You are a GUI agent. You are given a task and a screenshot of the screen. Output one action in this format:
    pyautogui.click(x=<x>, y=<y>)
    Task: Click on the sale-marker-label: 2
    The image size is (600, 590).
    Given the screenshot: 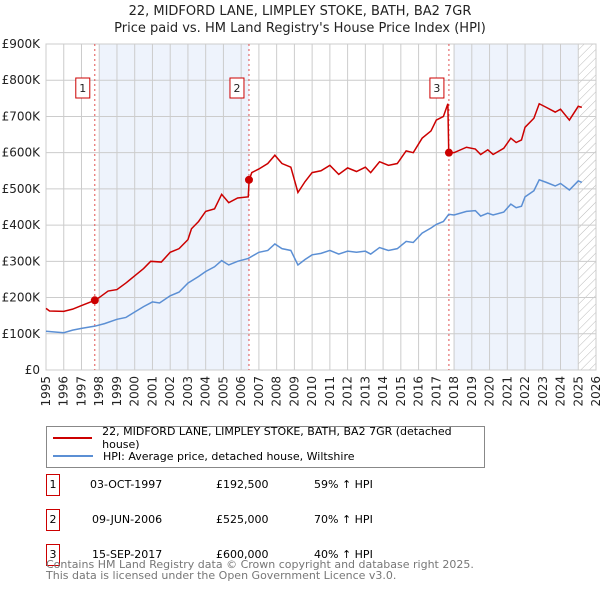 What is the action you would take?
    pyautogui.click(x=236, y=88)
    